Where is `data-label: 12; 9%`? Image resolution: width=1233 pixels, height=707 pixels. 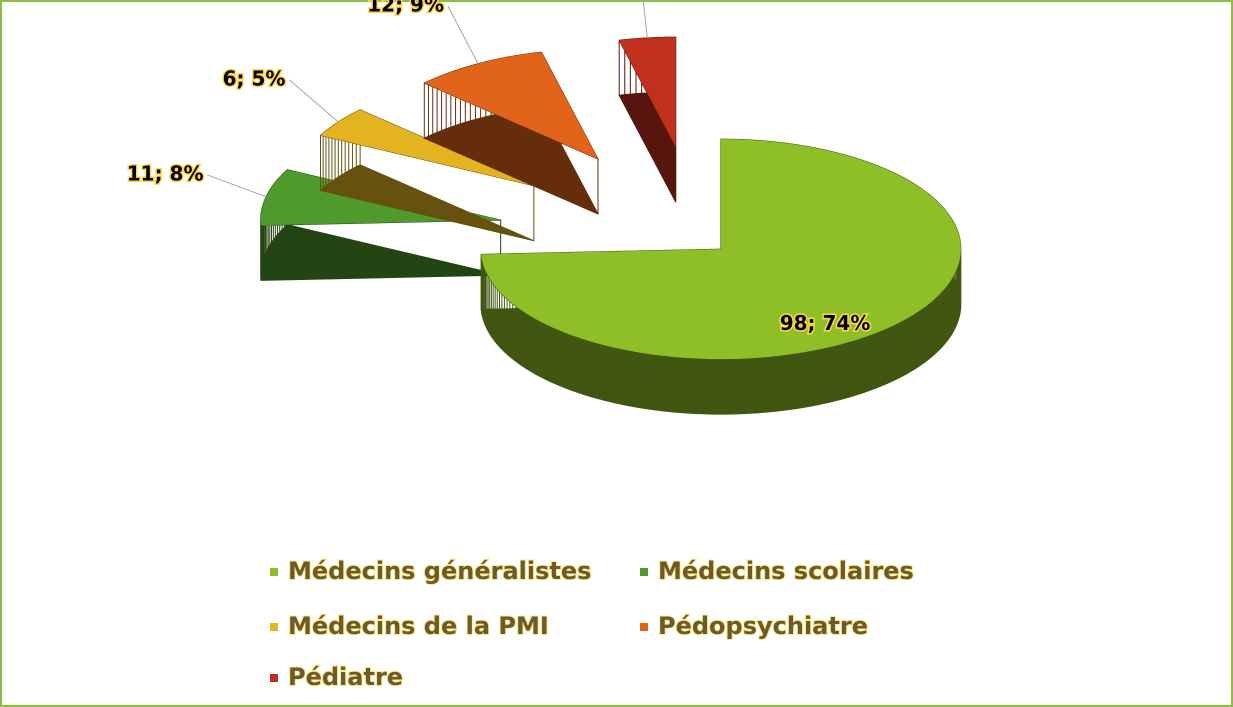 data-label: 12; 9% is located at coordinates (405, 8).